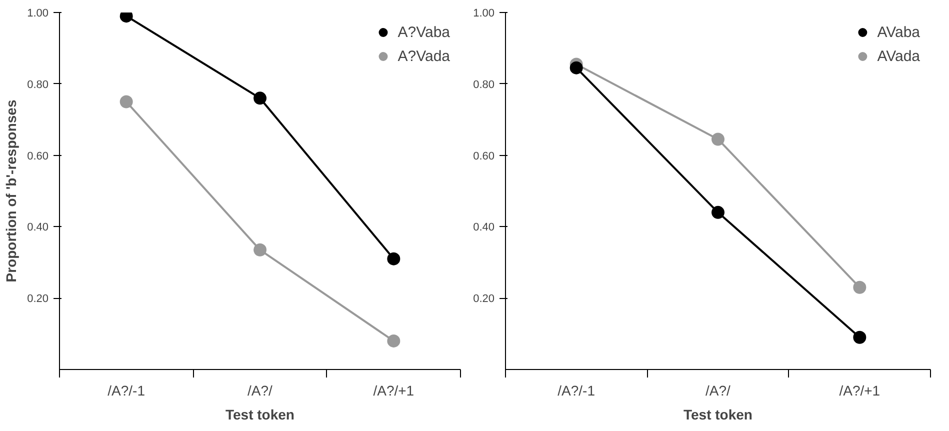 The width and height of the screenshot is (949, 431). Describe the element at coordinates (424, 56) in the screenshot. I see `legend-label: A?Vada` at that location.